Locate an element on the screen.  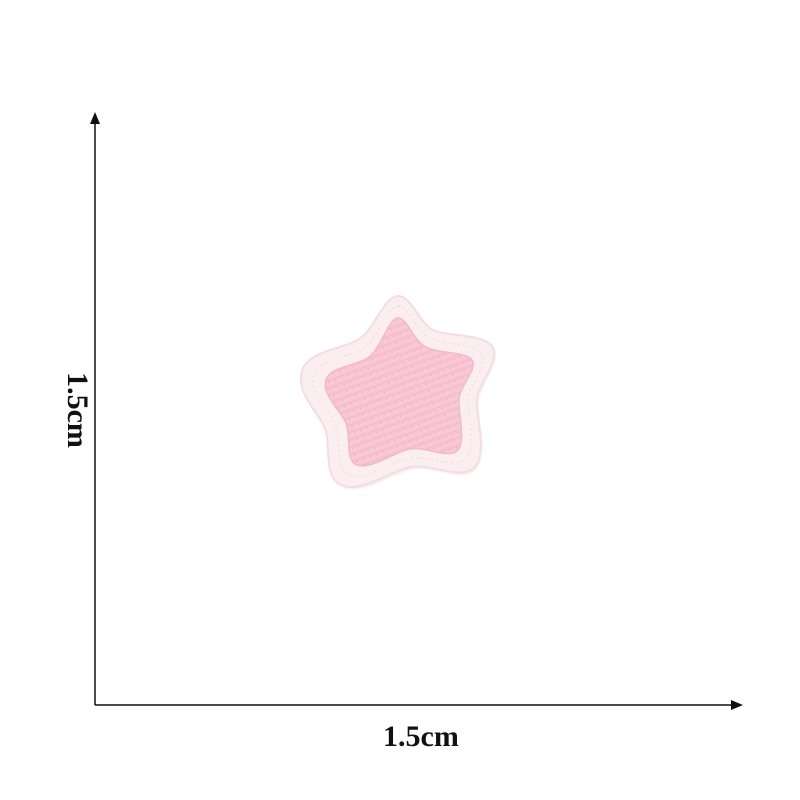
star-fill is located at coordinates (399, 392).